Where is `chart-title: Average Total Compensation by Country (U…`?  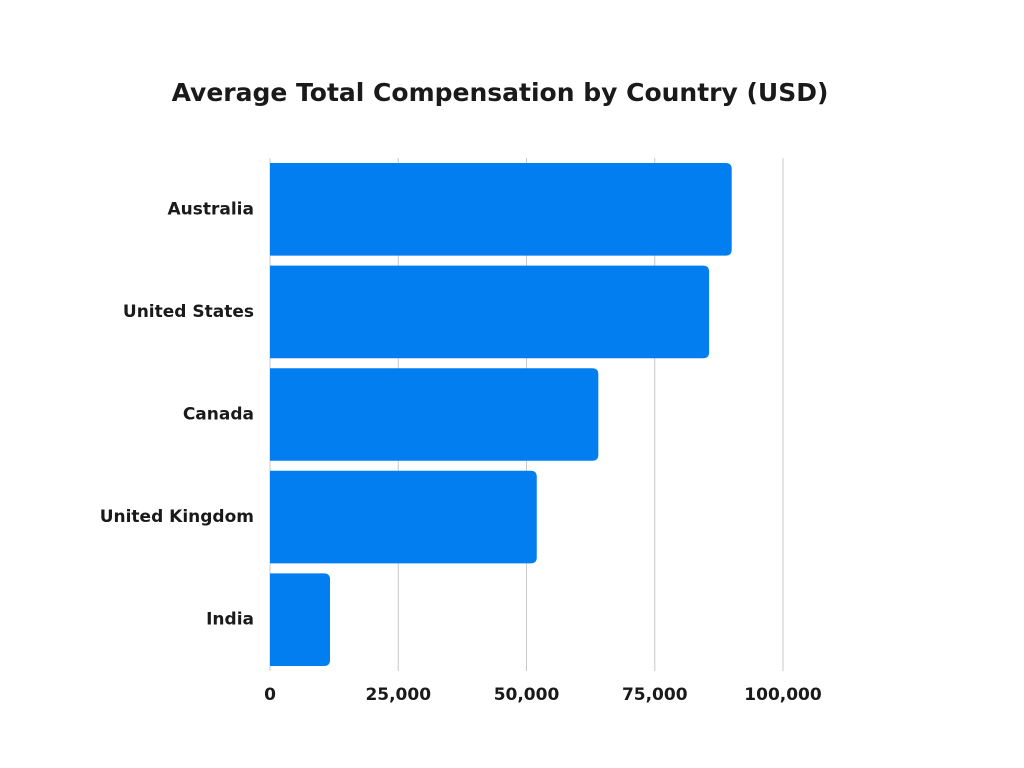 chart-title: Average Total Compensation by Country (U… is located at coordinates (500, 92).